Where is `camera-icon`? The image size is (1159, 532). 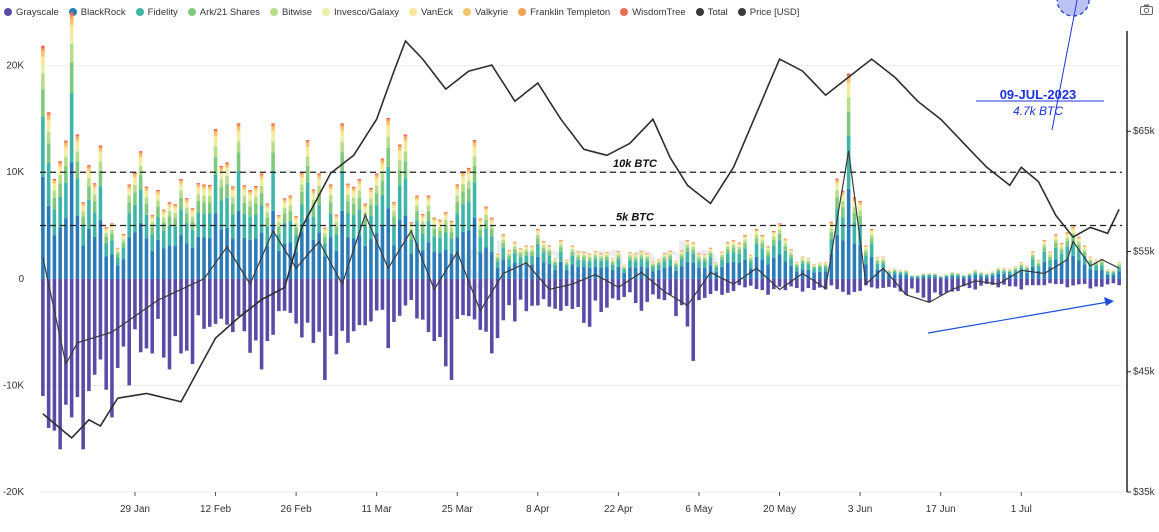 camera-icon is located at coordinates (1146, 9).